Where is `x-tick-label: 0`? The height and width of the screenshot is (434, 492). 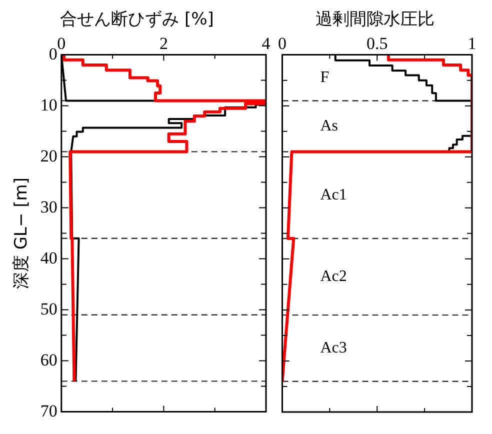 x-tick-label: 0 is located at coordinates (282, 44).